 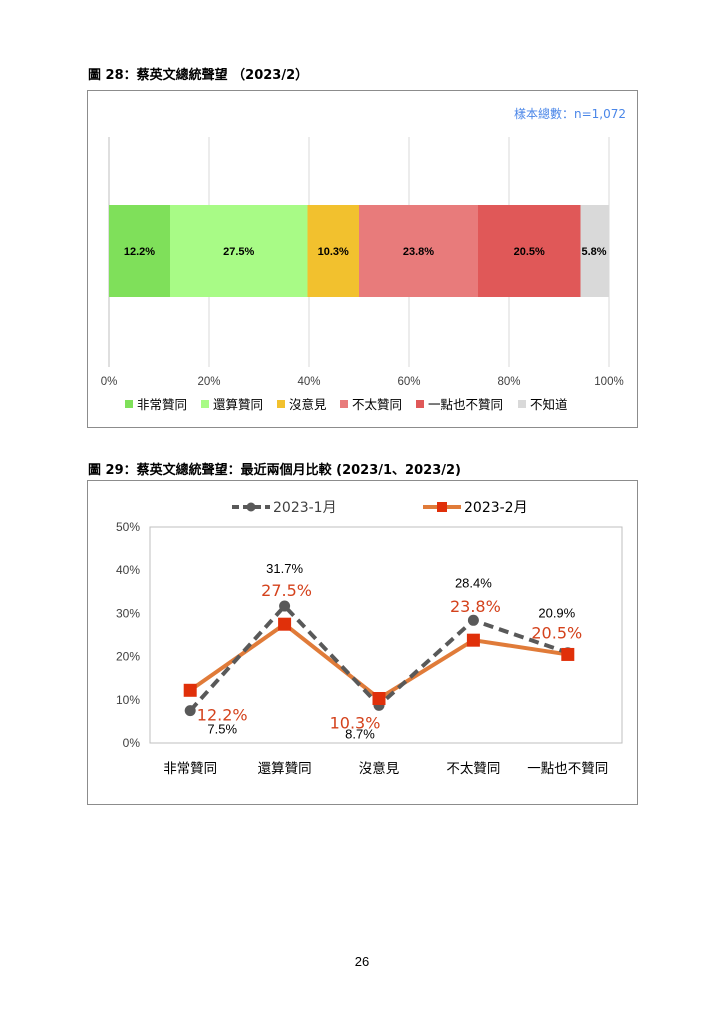 I want to click on legend-label: 不知道, so click(x=549, y=404).